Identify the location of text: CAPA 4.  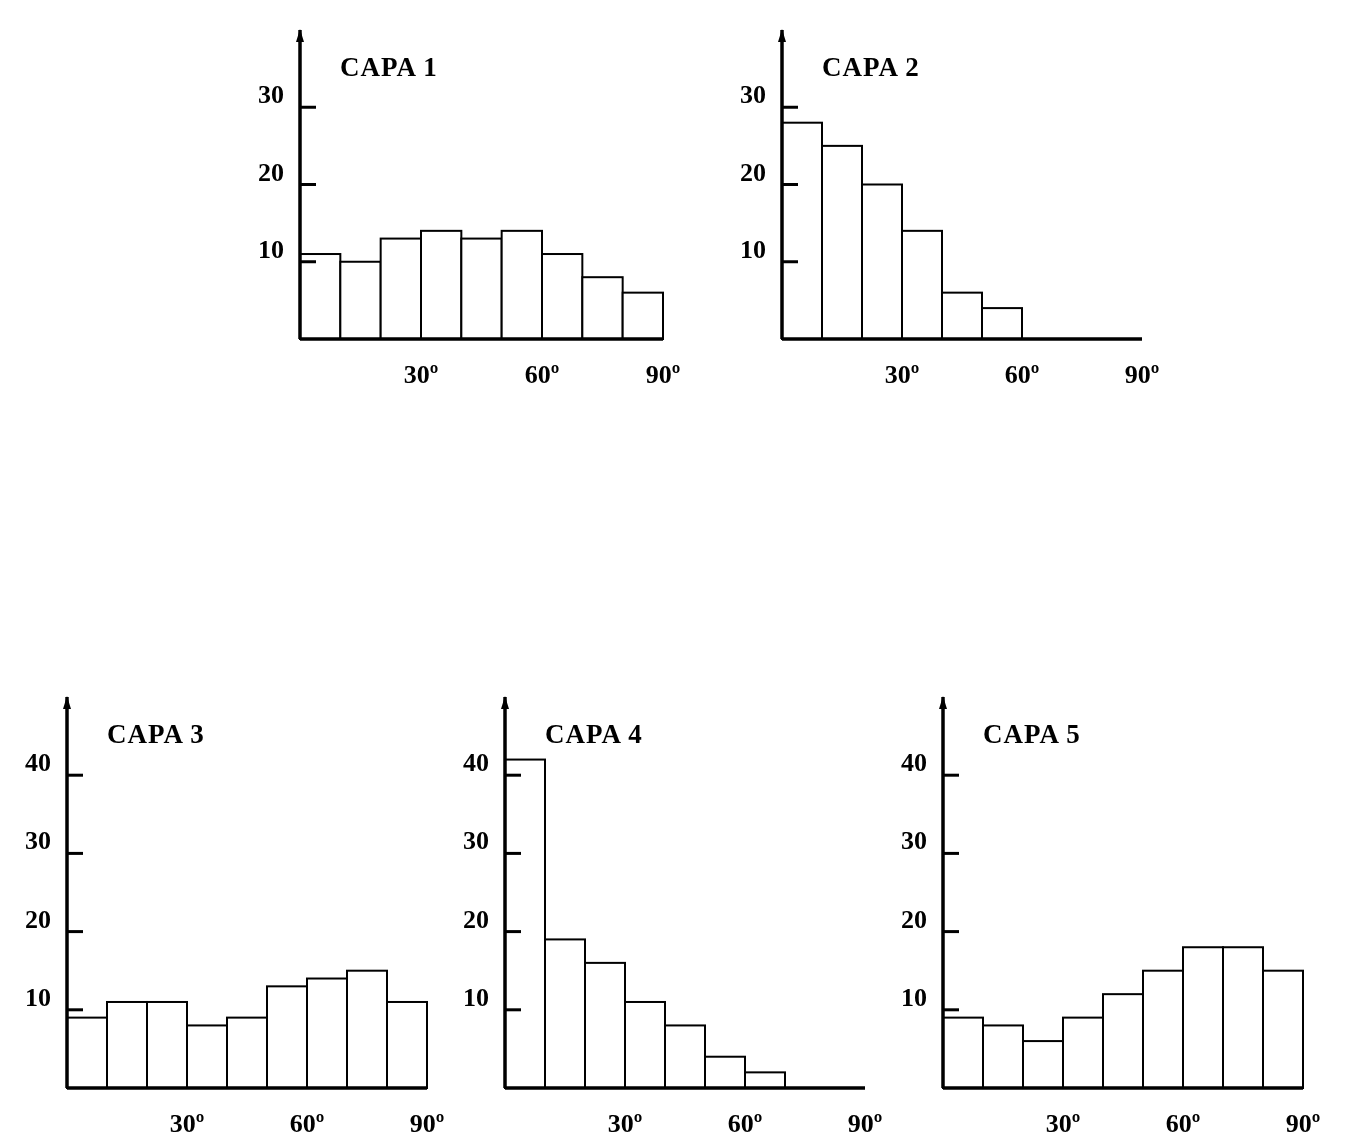
(594, 734).